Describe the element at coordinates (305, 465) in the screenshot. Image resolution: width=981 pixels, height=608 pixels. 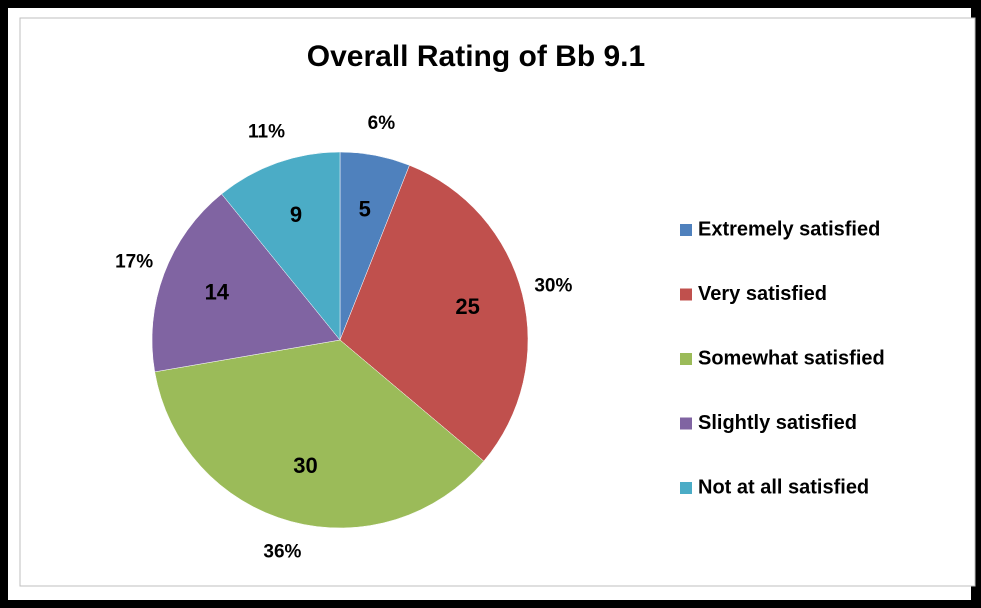
I see `value-label: 30` at that location.